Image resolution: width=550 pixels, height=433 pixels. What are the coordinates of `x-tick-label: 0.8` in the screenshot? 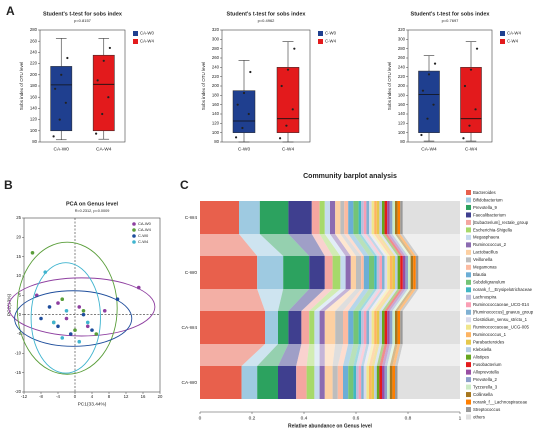 It's located at (408, 418).